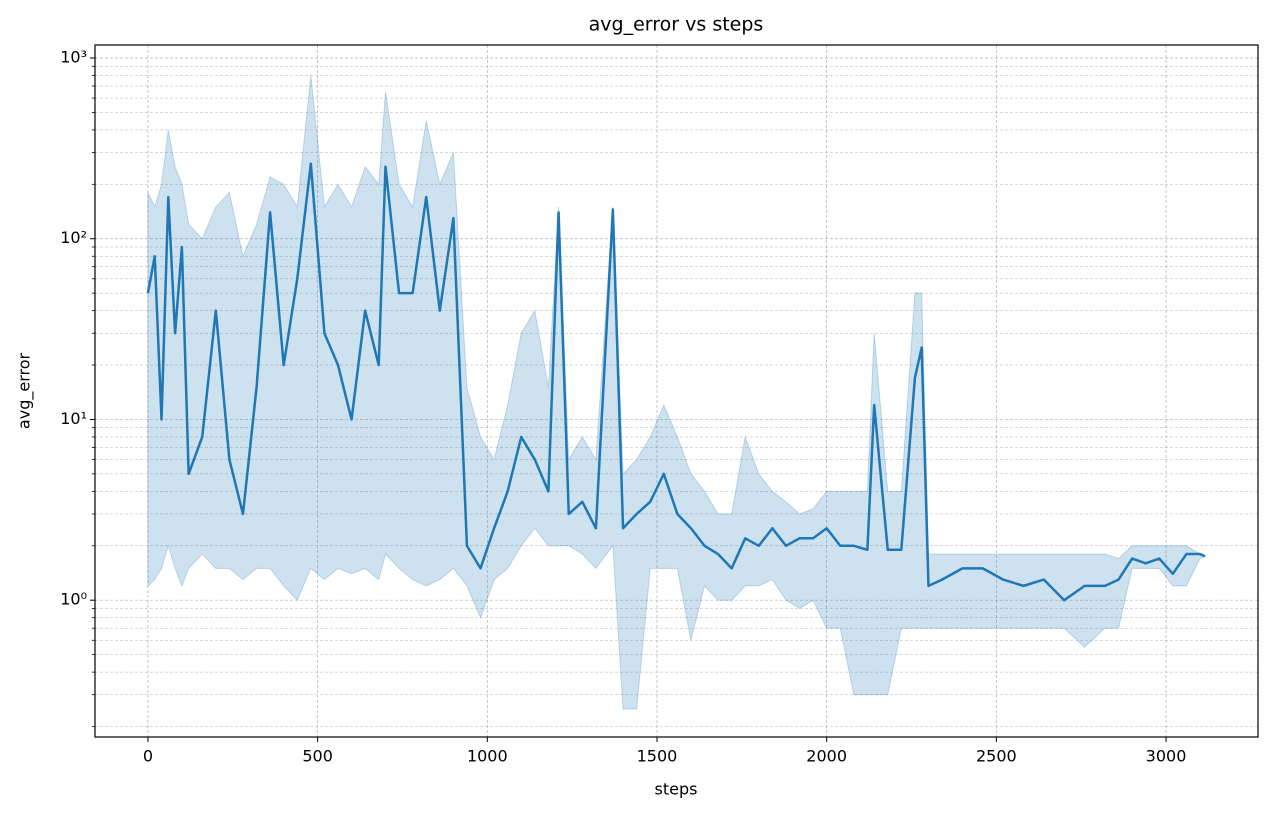 This screenshot has width=1272, height=816. I want to click on x-tick-label: 2500, so click(996, 756).